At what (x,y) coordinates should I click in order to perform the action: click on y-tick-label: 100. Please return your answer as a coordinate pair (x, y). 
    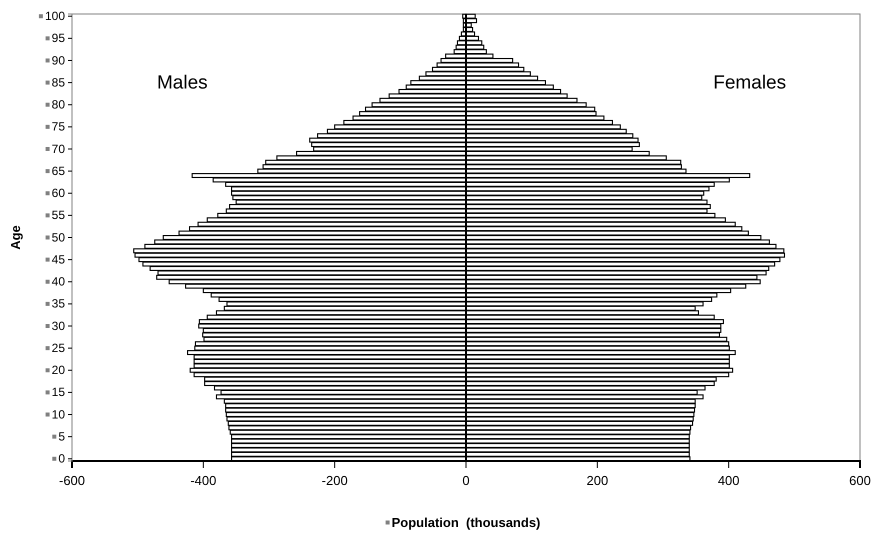
    Looking at the image, I should click on (55, 16).